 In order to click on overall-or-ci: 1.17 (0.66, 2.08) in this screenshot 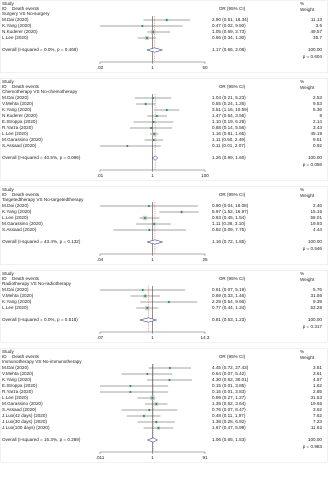, I will do `click(229, 49)`.